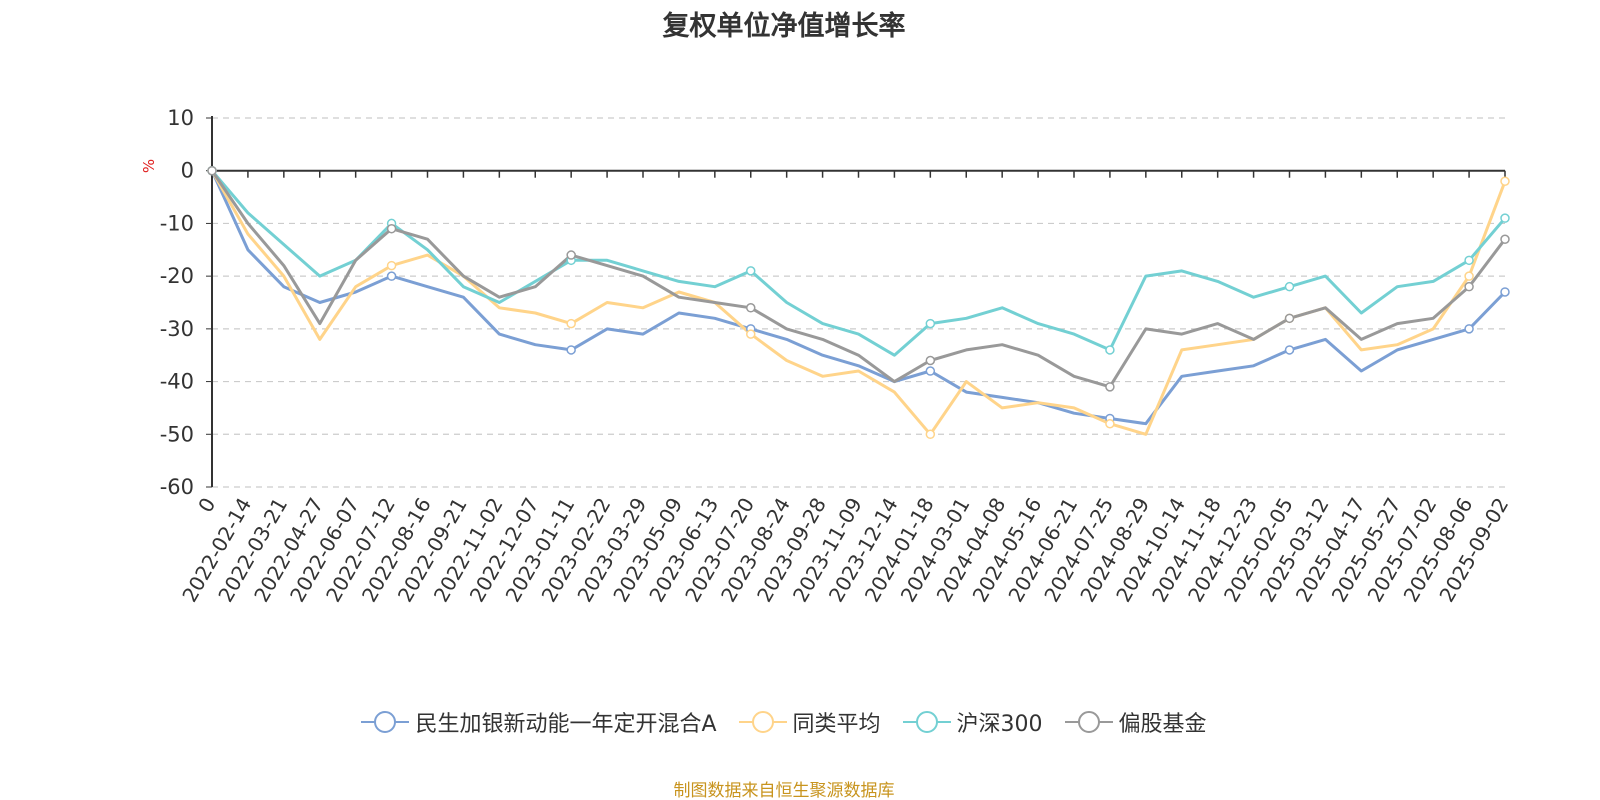 The height and width of the screenshot is (800, 1600). Describe the element at coordinates (149, 166) in the screenshot. I see `y-axis-unit: %` at that location.